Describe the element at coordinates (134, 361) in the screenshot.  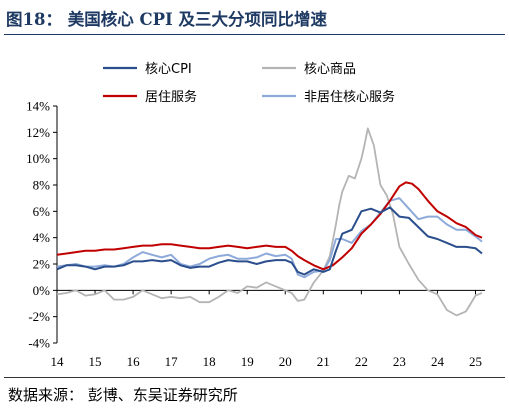
I see `x-tick-label: 16` at that location.